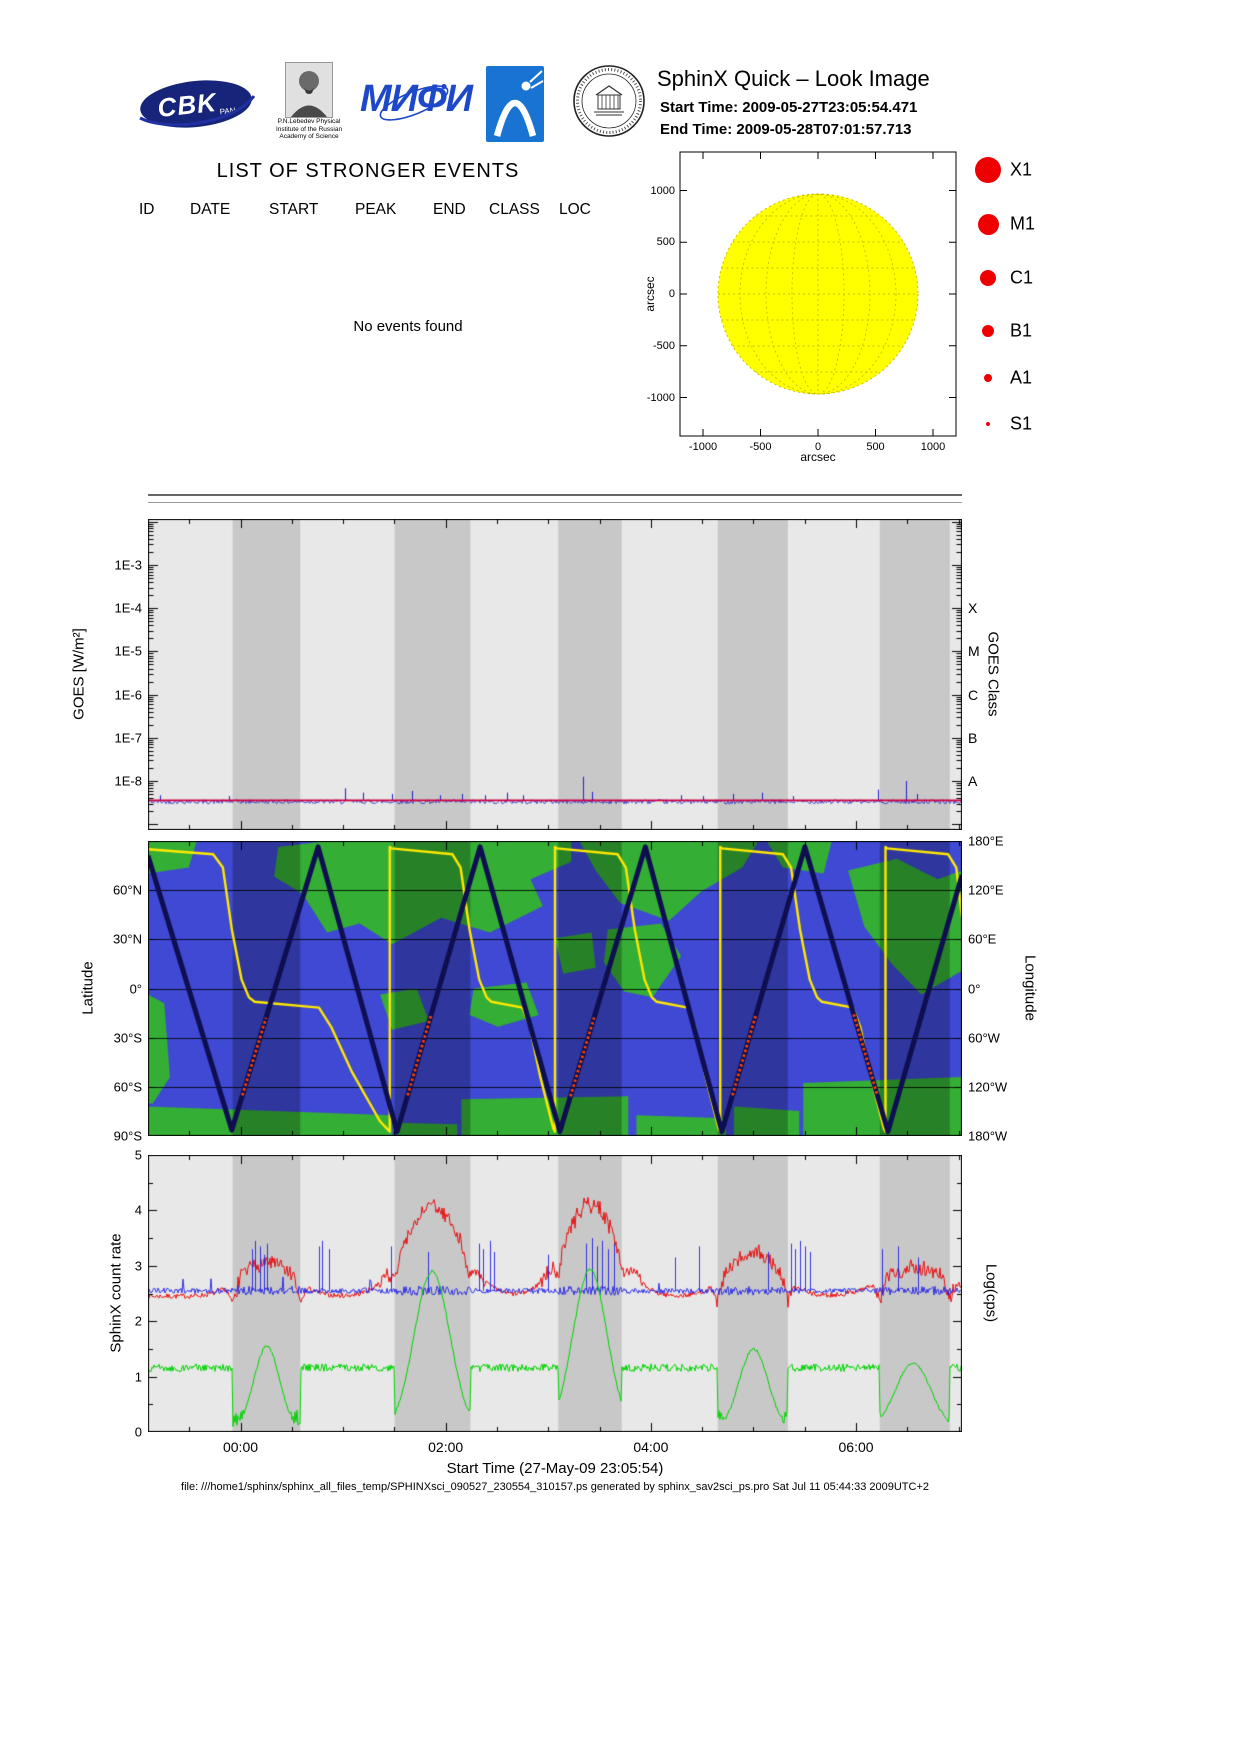  What do you see at coordinates (138, 1377) in the screenshot?
I see `count-ytick-label: 1` at bounding box center [138, 1377].